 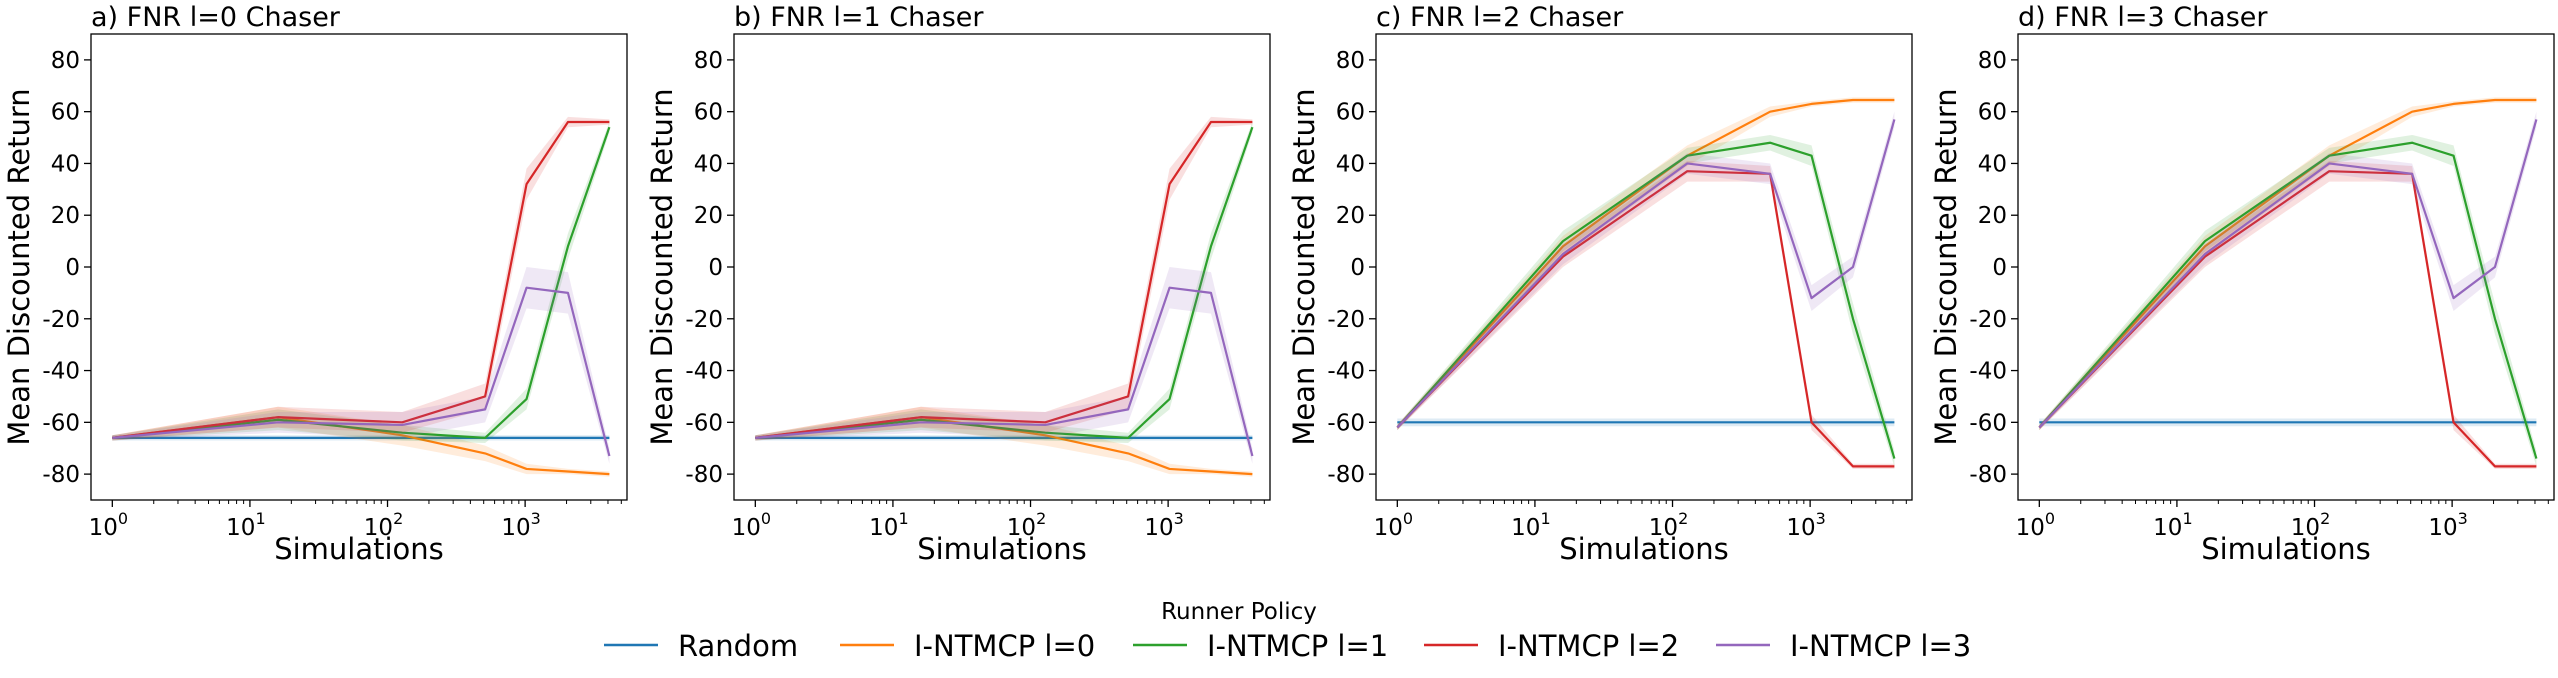 I want to click on legend-entry-2: I-NTMCP l=0, so click(x=967, y=646).